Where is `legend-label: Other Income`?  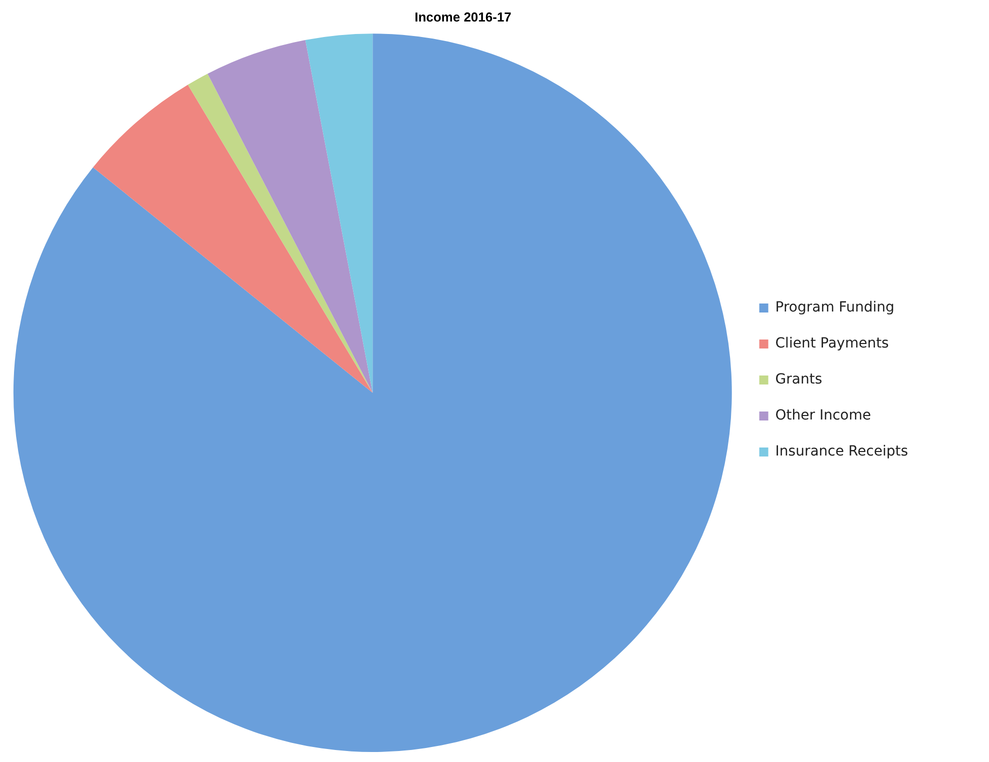 legend-label: Other Income is located at coordinates (823, 416).